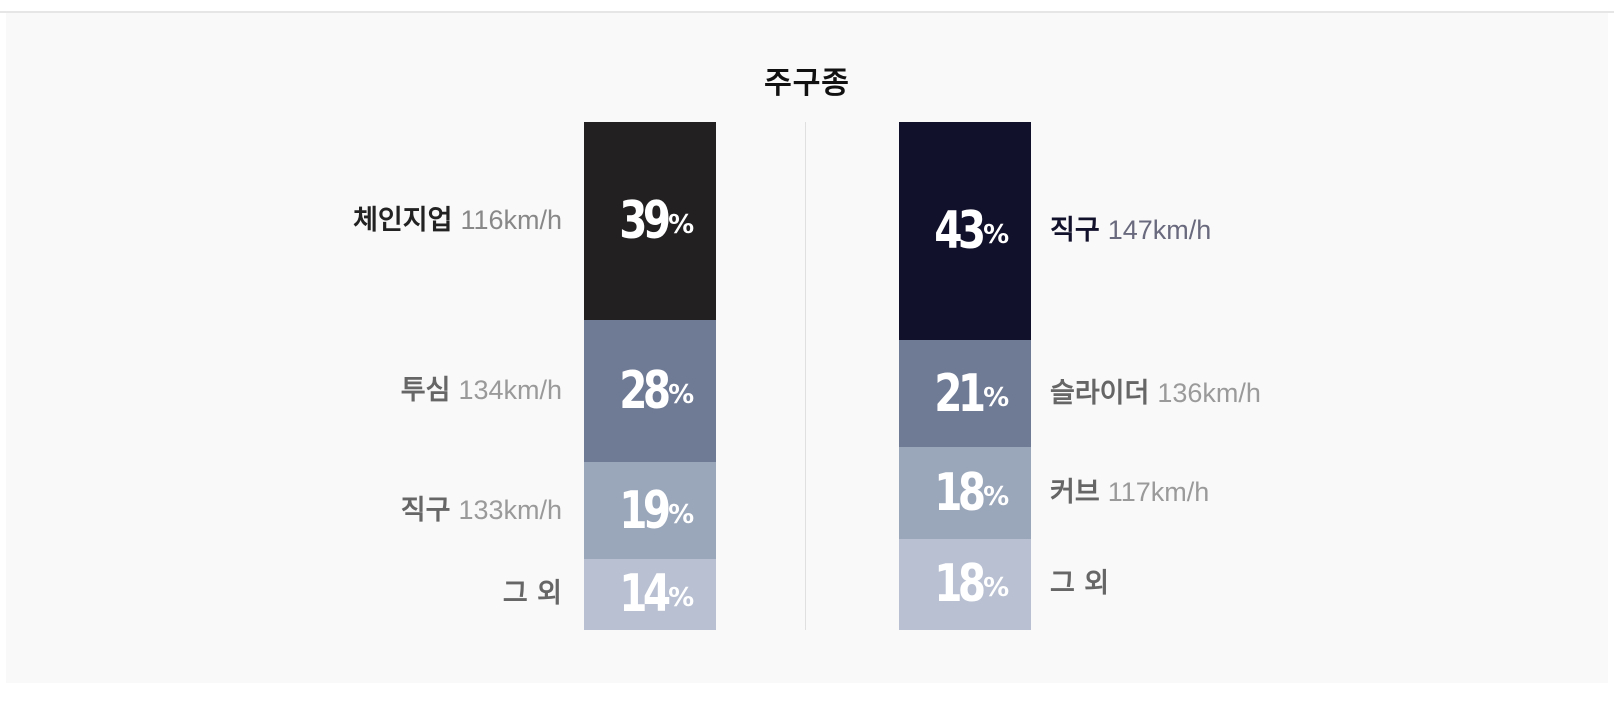 The width and height of the screenshot is (1614, 702). What do you see at coordinates (960, 231) in the screenshot?
I see `segment-value-label: 43` at bounding box center [960, 231].